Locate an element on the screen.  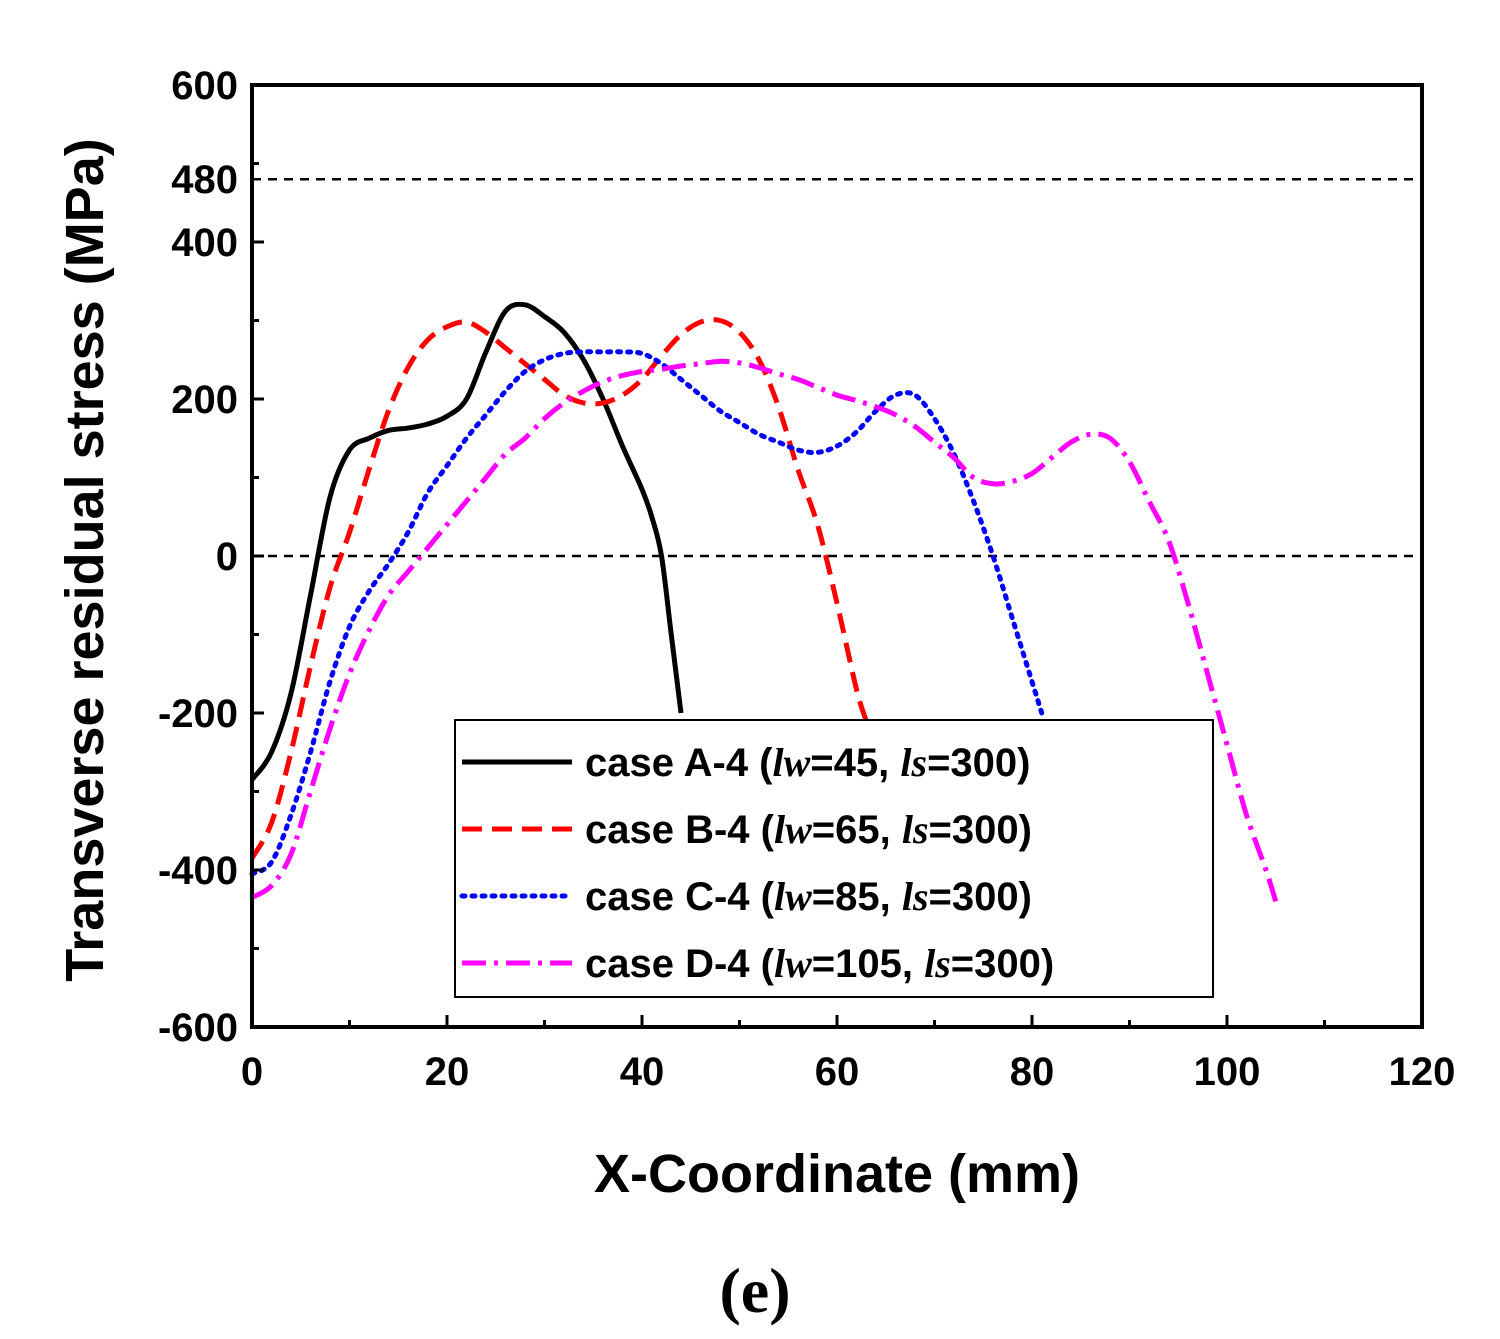
x-tick-label: 120 is located at coordinates (1422, 1072).